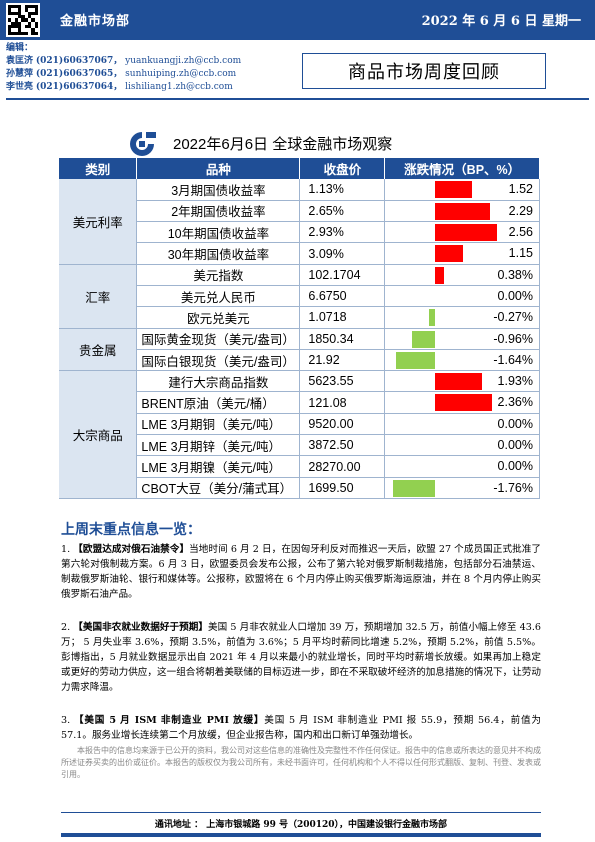 This screenshot has height=842, width=595. I want to click on editor-email: sunhuiping.zh@ccb.com, so click(181, 74).